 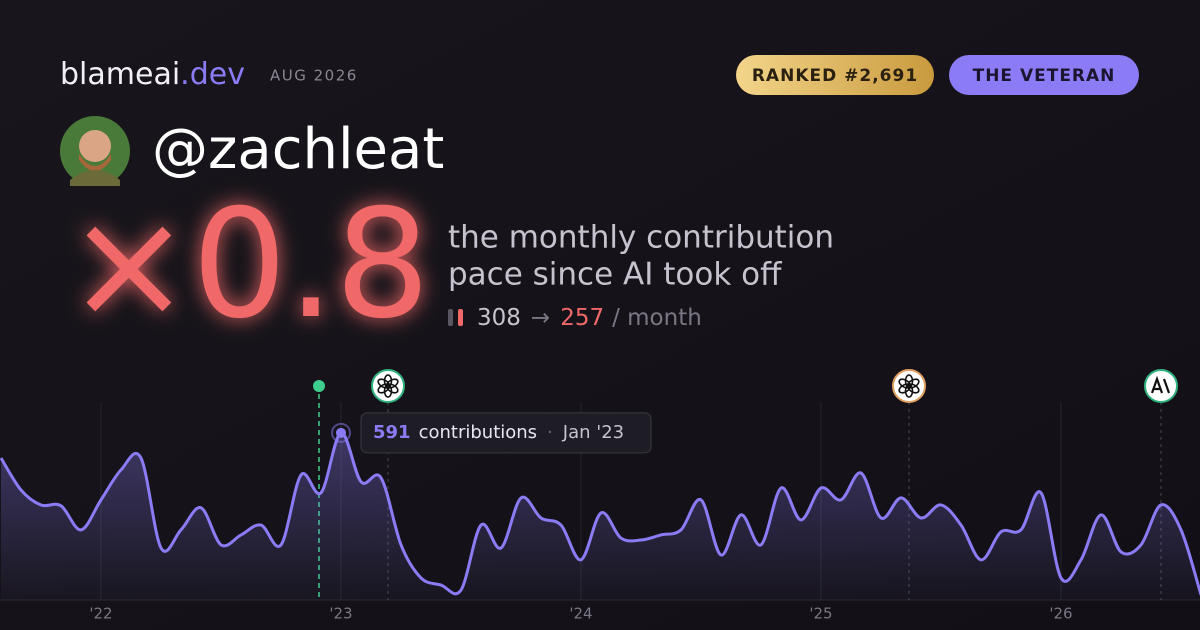 What do you see at coordinates (248, 265) in the screenshot?
I see `multiplier: ×0.8` at bounding box center [248, 265].